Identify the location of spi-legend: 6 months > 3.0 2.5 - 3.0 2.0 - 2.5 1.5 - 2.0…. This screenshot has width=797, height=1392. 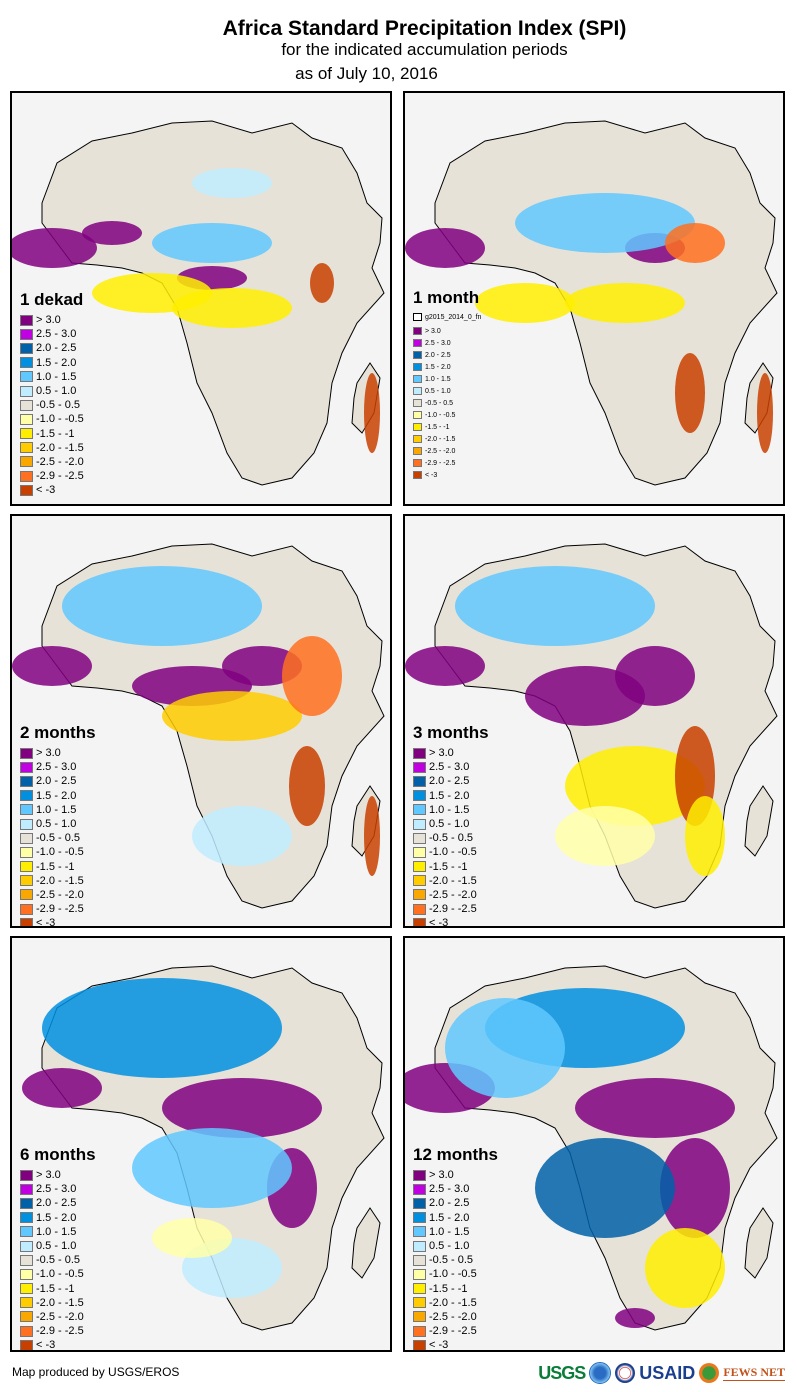
(58, 1248).